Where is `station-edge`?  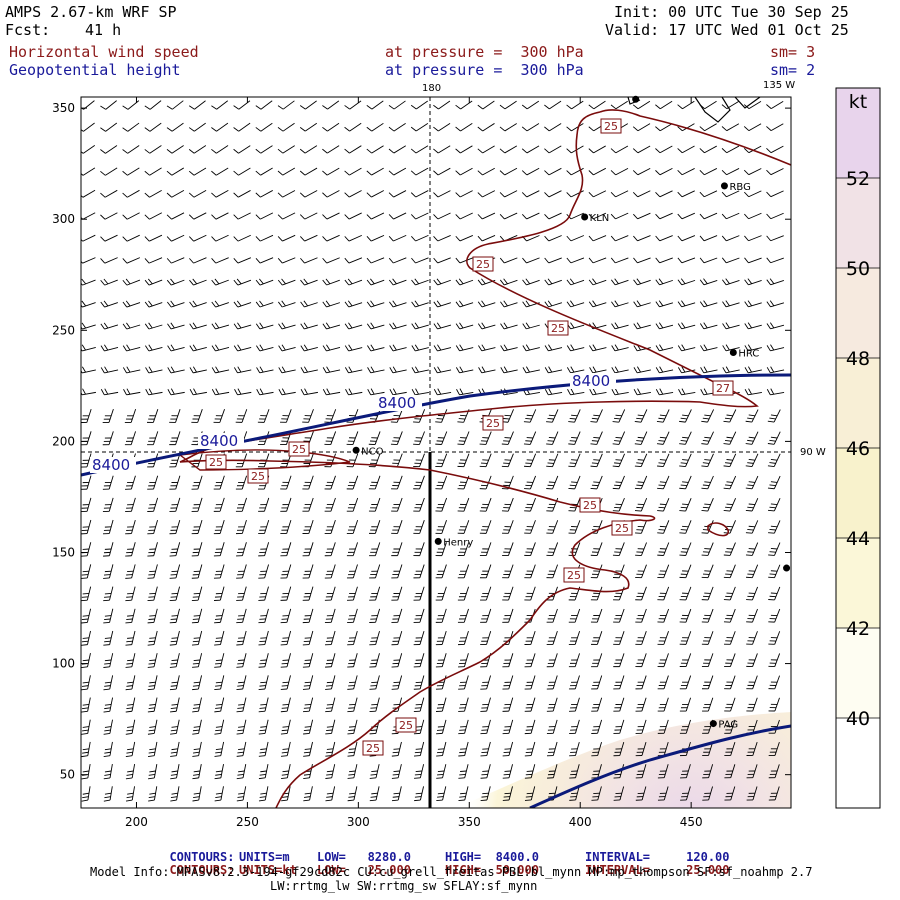
station-edge is located at coordinates (787, 568).